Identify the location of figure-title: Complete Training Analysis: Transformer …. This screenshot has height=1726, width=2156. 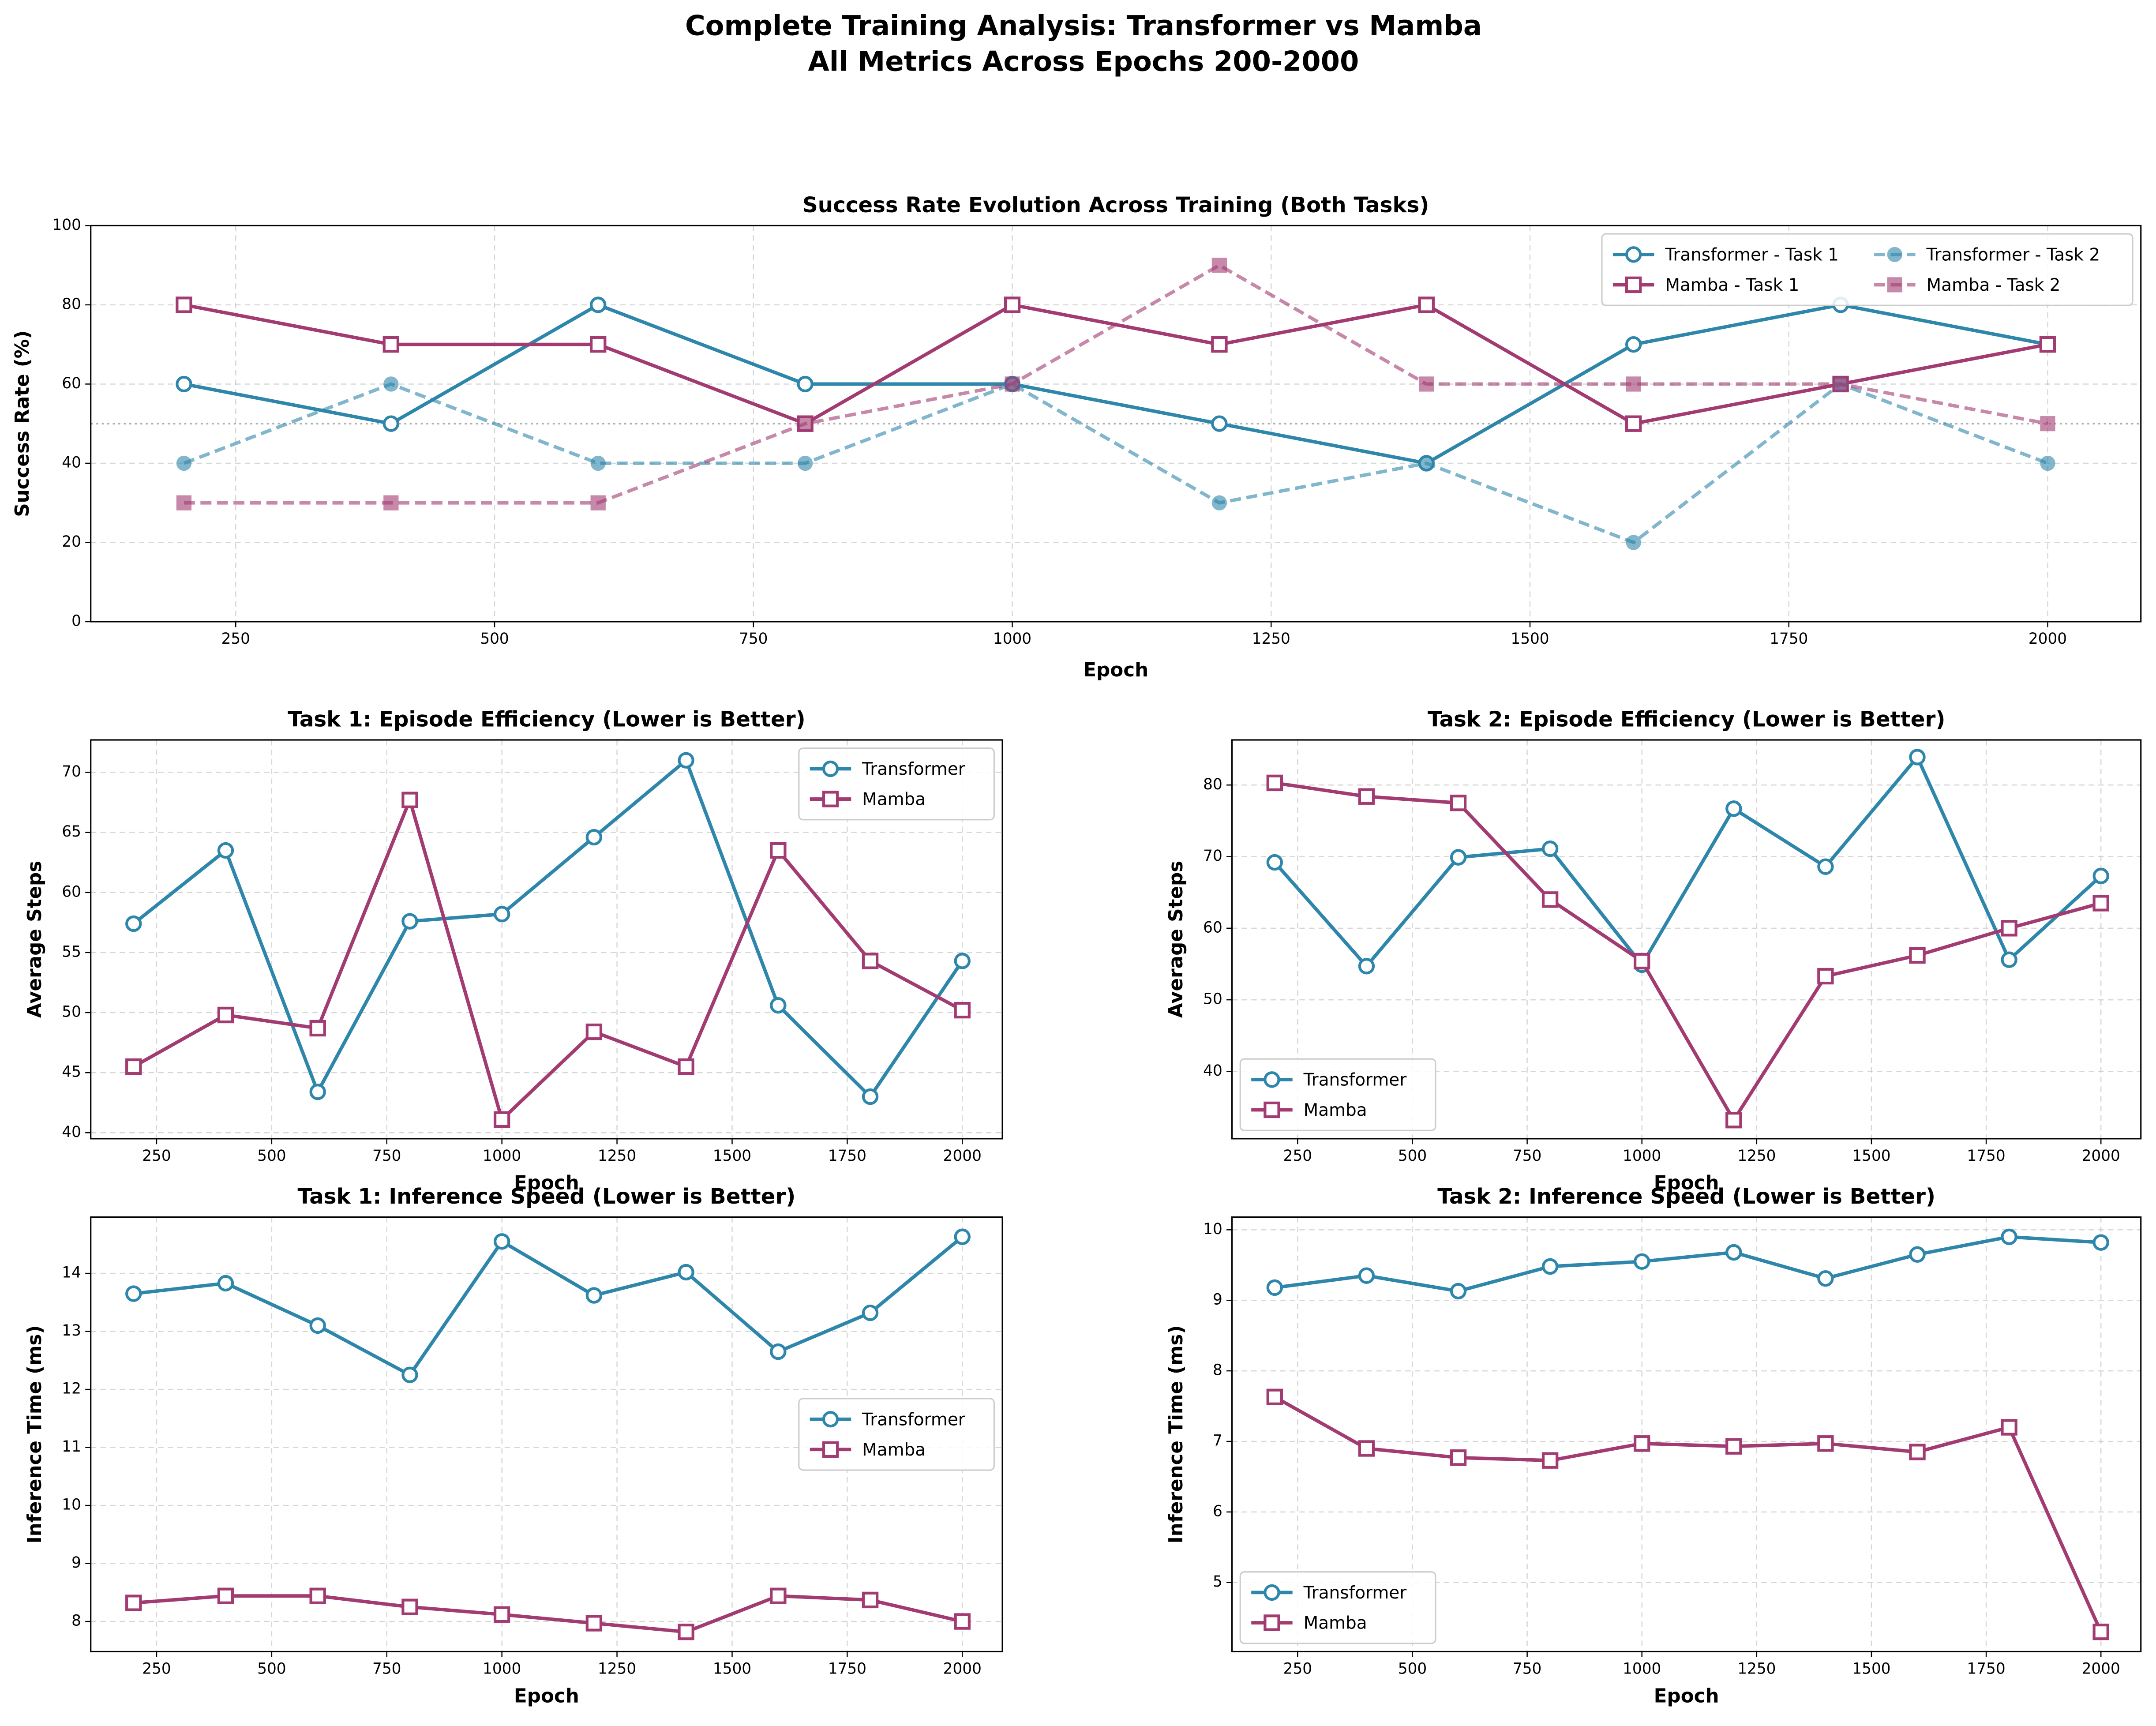
(1083, 26).